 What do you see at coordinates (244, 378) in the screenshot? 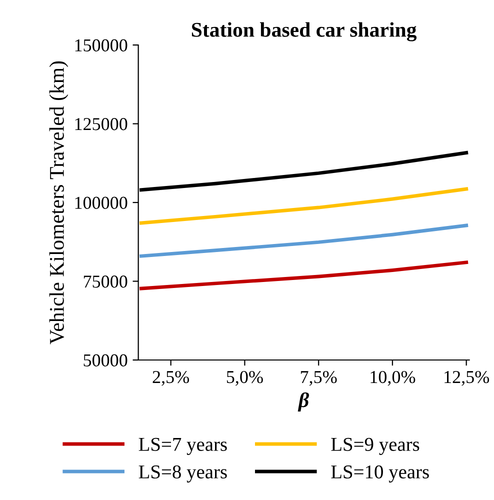
I see `x-tick-label: 5,0%` at bounding box center [244, 378].